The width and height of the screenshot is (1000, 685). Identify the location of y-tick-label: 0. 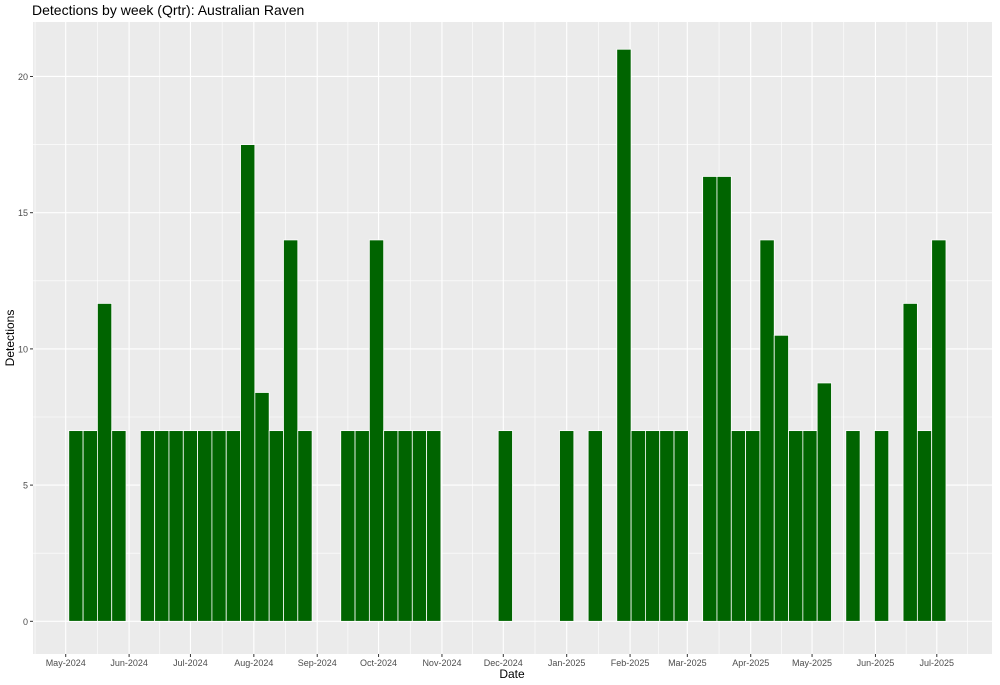
(25, 622).